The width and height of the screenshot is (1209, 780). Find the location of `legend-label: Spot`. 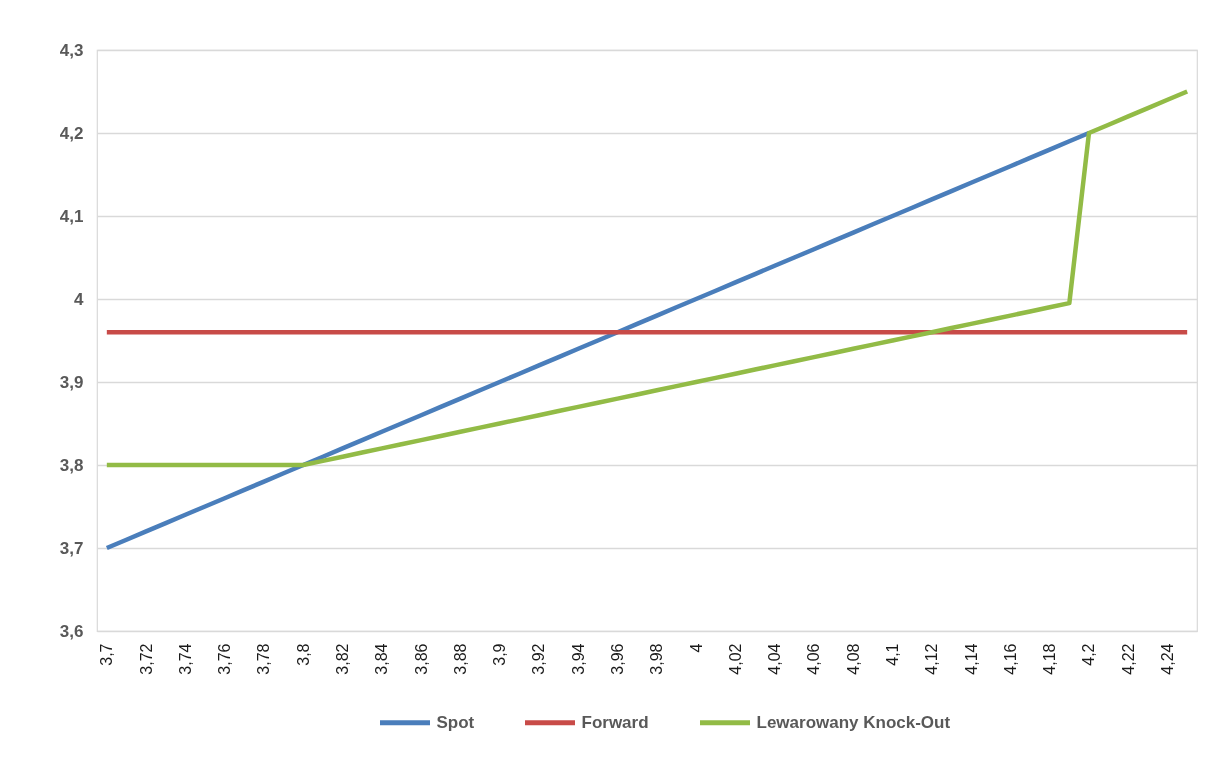

legend-label: Spot is located at coordinates (455, 722).